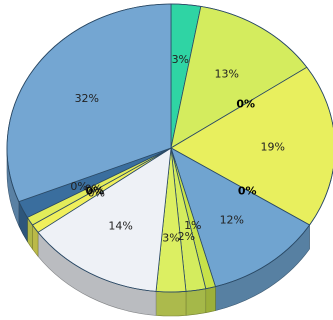 The height and width of the screenshot is (320, 333). Describe the element at coordinates (232, 220) in the screenshot. I see `slice-label-5: 12%` at that location.